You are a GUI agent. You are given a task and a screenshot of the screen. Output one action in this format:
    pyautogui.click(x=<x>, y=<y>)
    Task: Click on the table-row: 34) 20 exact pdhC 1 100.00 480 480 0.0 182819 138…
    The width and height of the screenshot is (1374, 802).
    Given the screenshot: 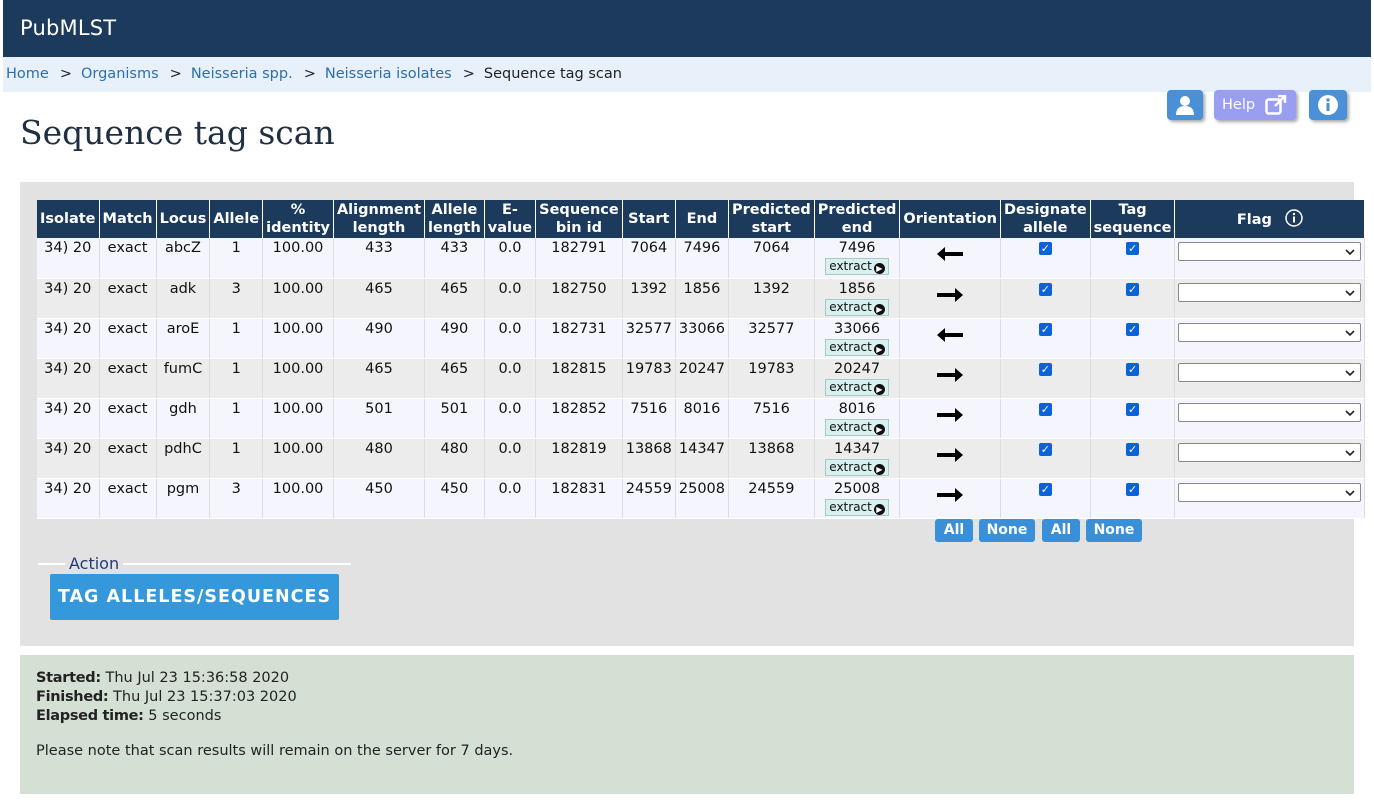 What is the action you would take?
    pyautogui.click(x=701, y=458)
    